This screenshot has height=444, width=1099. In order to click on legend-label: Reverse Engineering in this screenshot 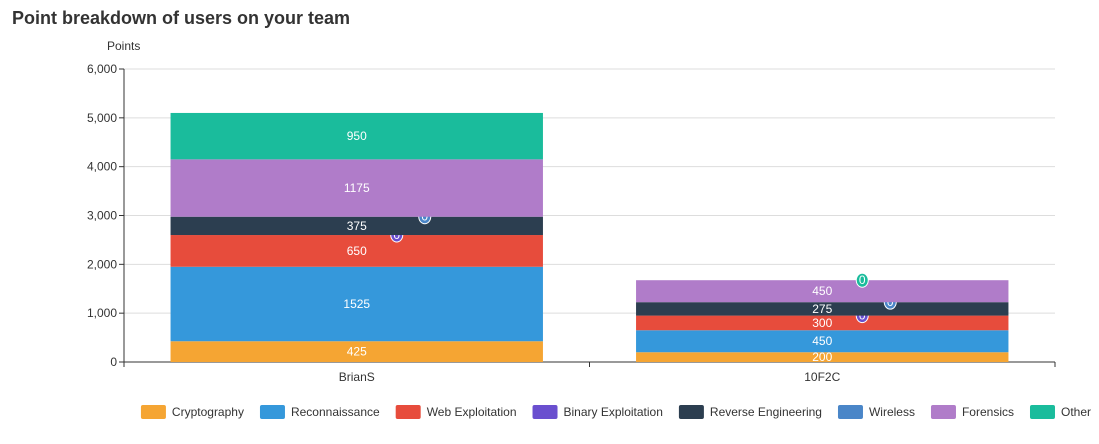, I will do `click(766, 412)`.